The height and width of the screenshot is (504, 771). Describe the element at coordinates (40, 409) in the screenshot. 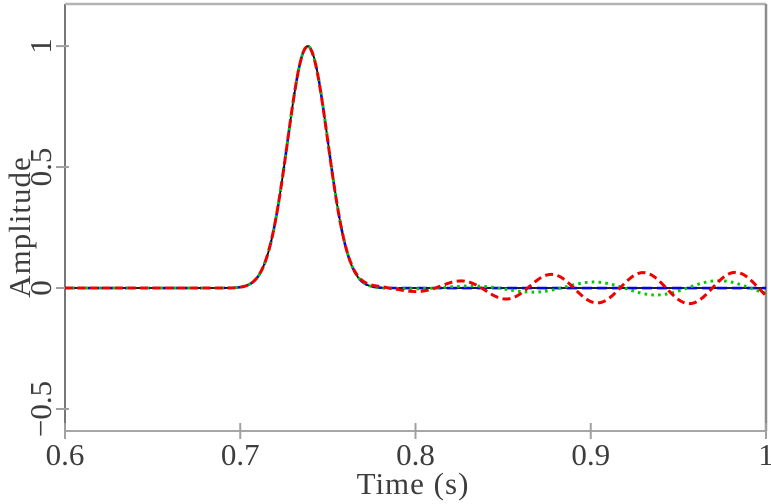

I see `y-tick-label: −0.5` at that location.